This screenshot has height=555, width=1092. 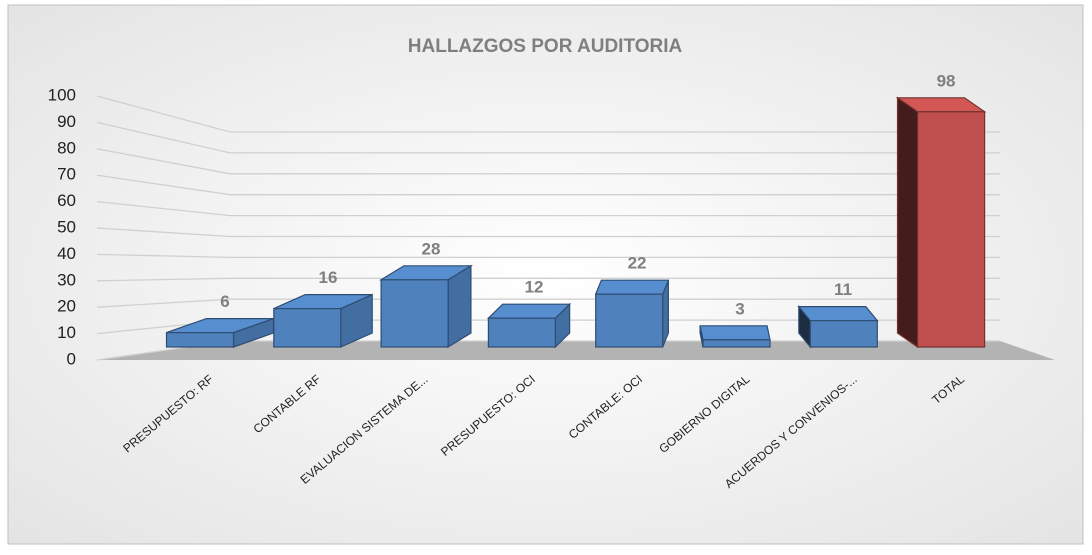 What do you see at coordinates (946, 80) in the screenshot?
I see `value-label: 98` at bounding box center [946, 80].